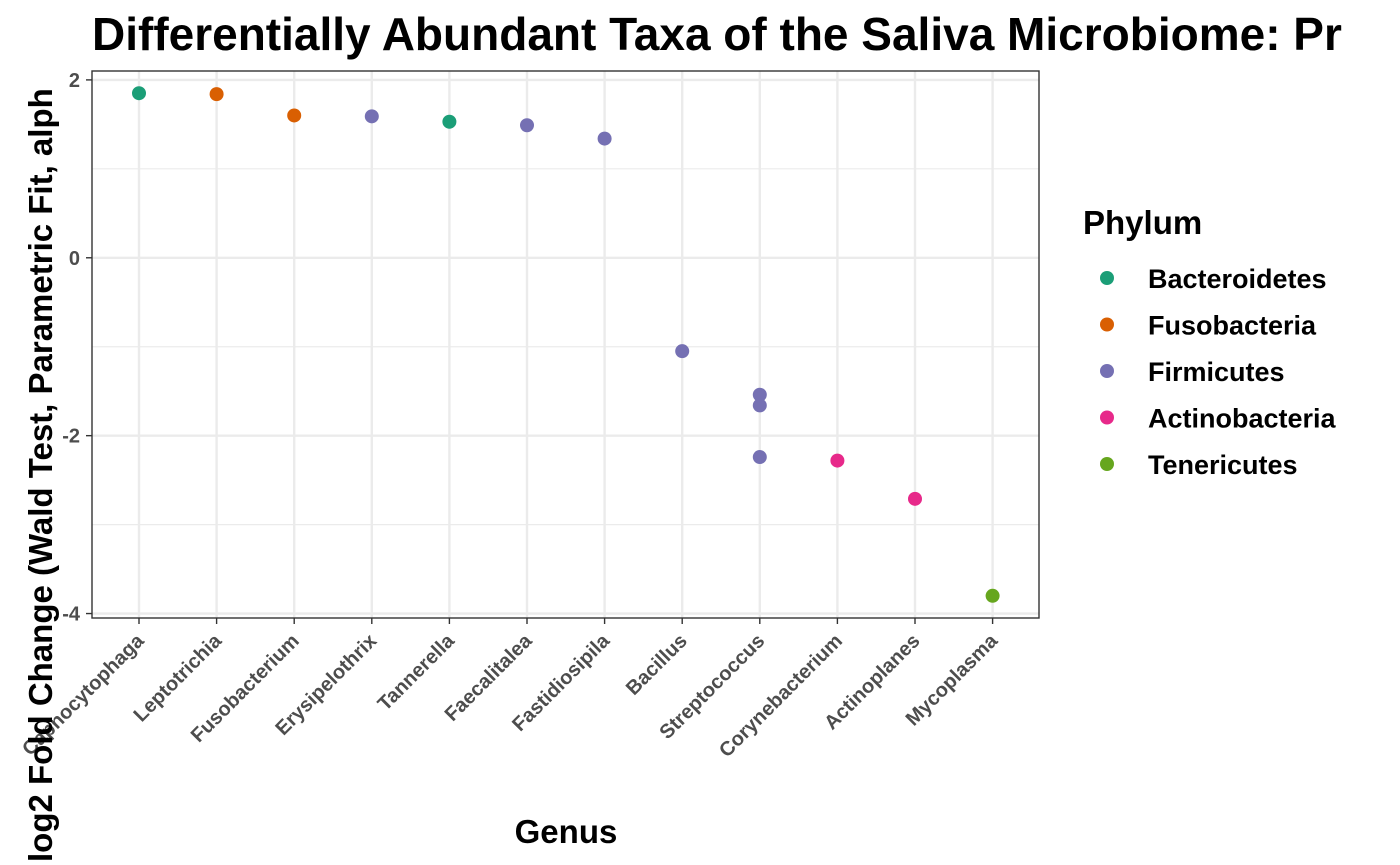 This screenshot has height=865, width=1400. Describe the element at coordinates (74, 81) in the screenshot. I see `y-tick-label: 2` at that location.